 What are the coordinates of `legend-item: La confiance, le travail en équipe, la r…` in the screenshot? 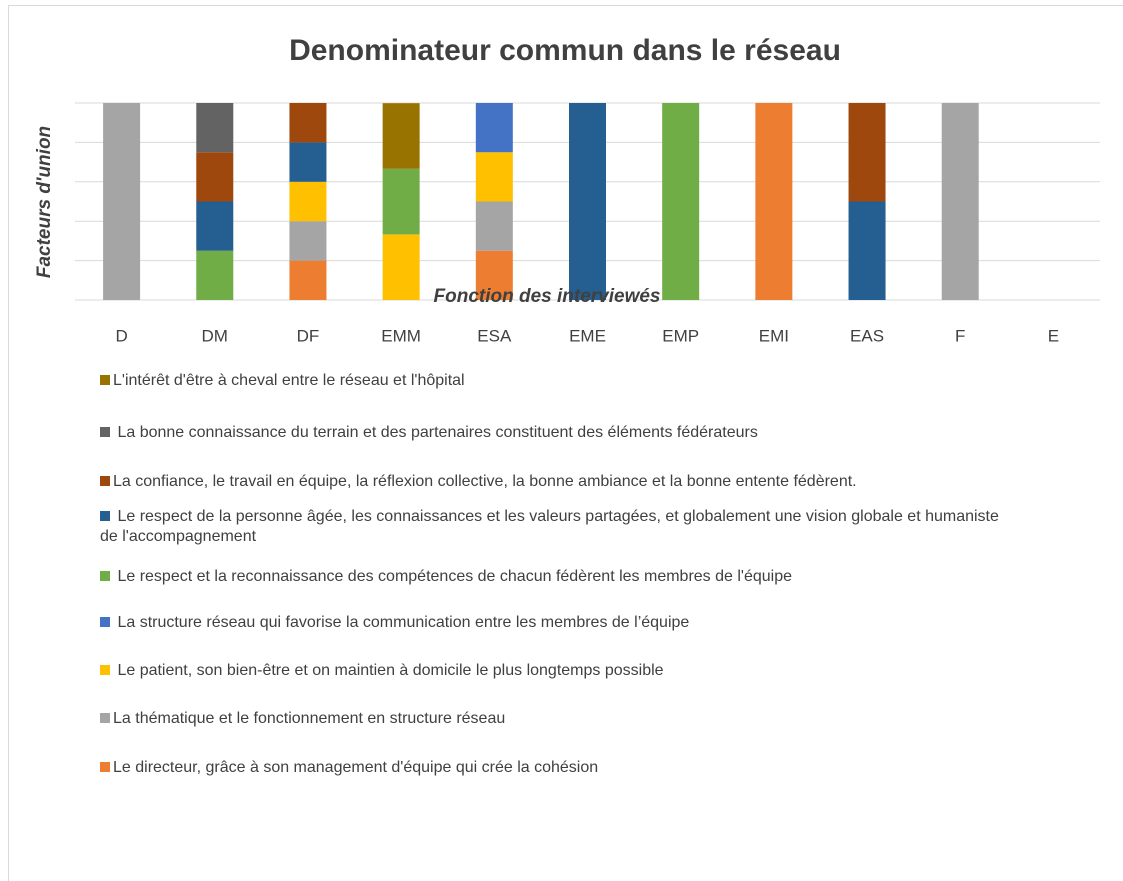 It's located at (560, 482).